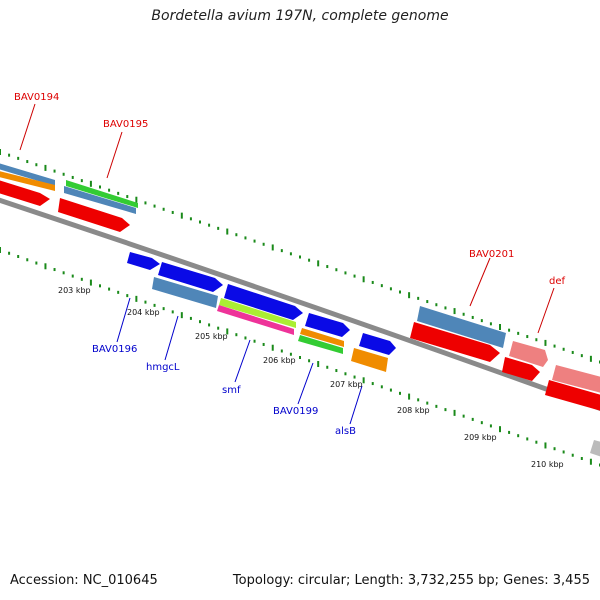 Image resolution: width=600 pixels, height=600 pixels. What do you see at coordinates (480, 437) in the screenshot?
I see `scale-label: 209 kbp` at bounding box center [480, 437].